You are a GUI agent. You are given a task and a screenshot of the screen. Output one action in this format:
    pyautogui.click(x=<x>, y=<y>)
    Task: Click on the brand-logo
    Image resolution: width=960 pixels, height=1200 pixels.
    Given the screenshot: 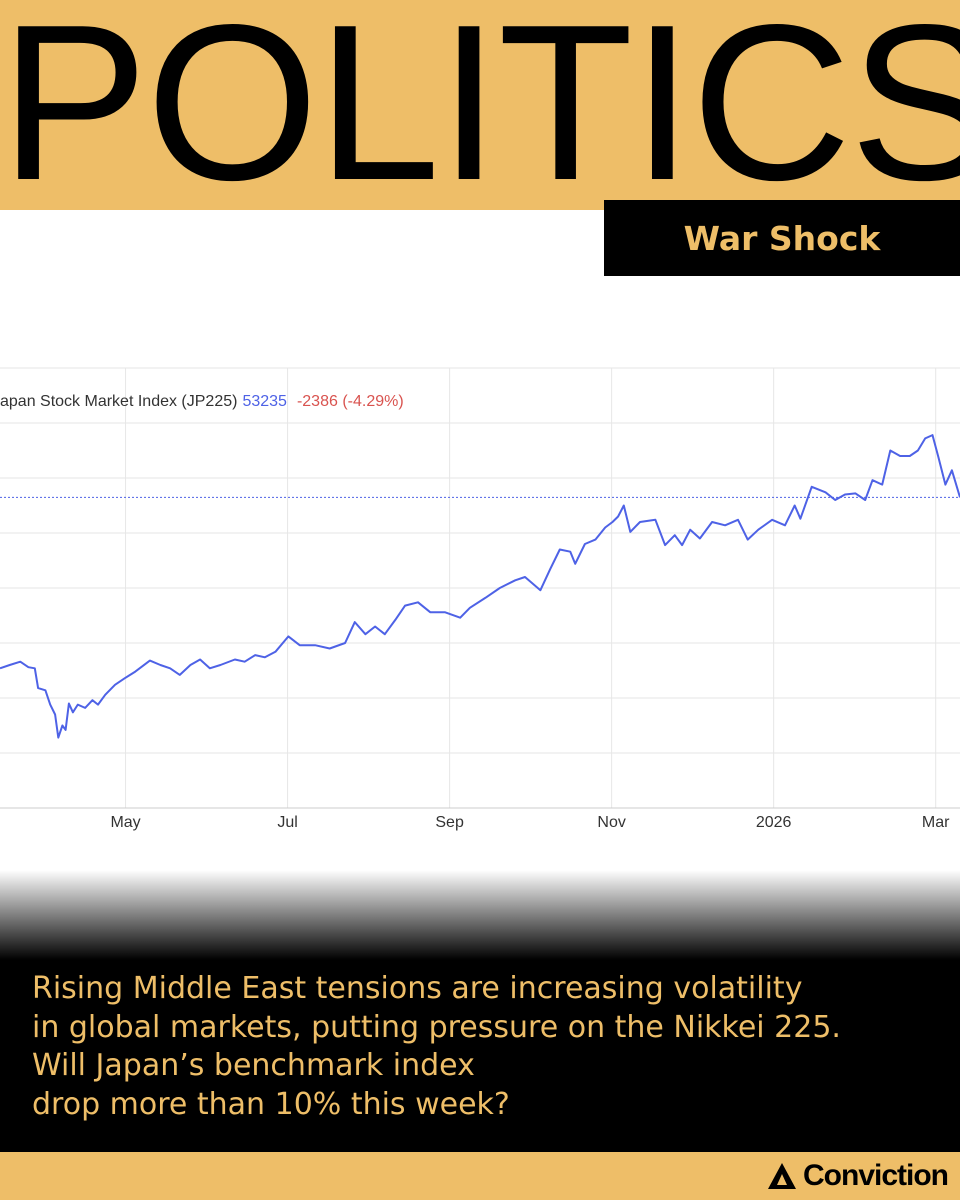 What is the action you would take?
    pyautogui.click(x=782, y=1176)
    